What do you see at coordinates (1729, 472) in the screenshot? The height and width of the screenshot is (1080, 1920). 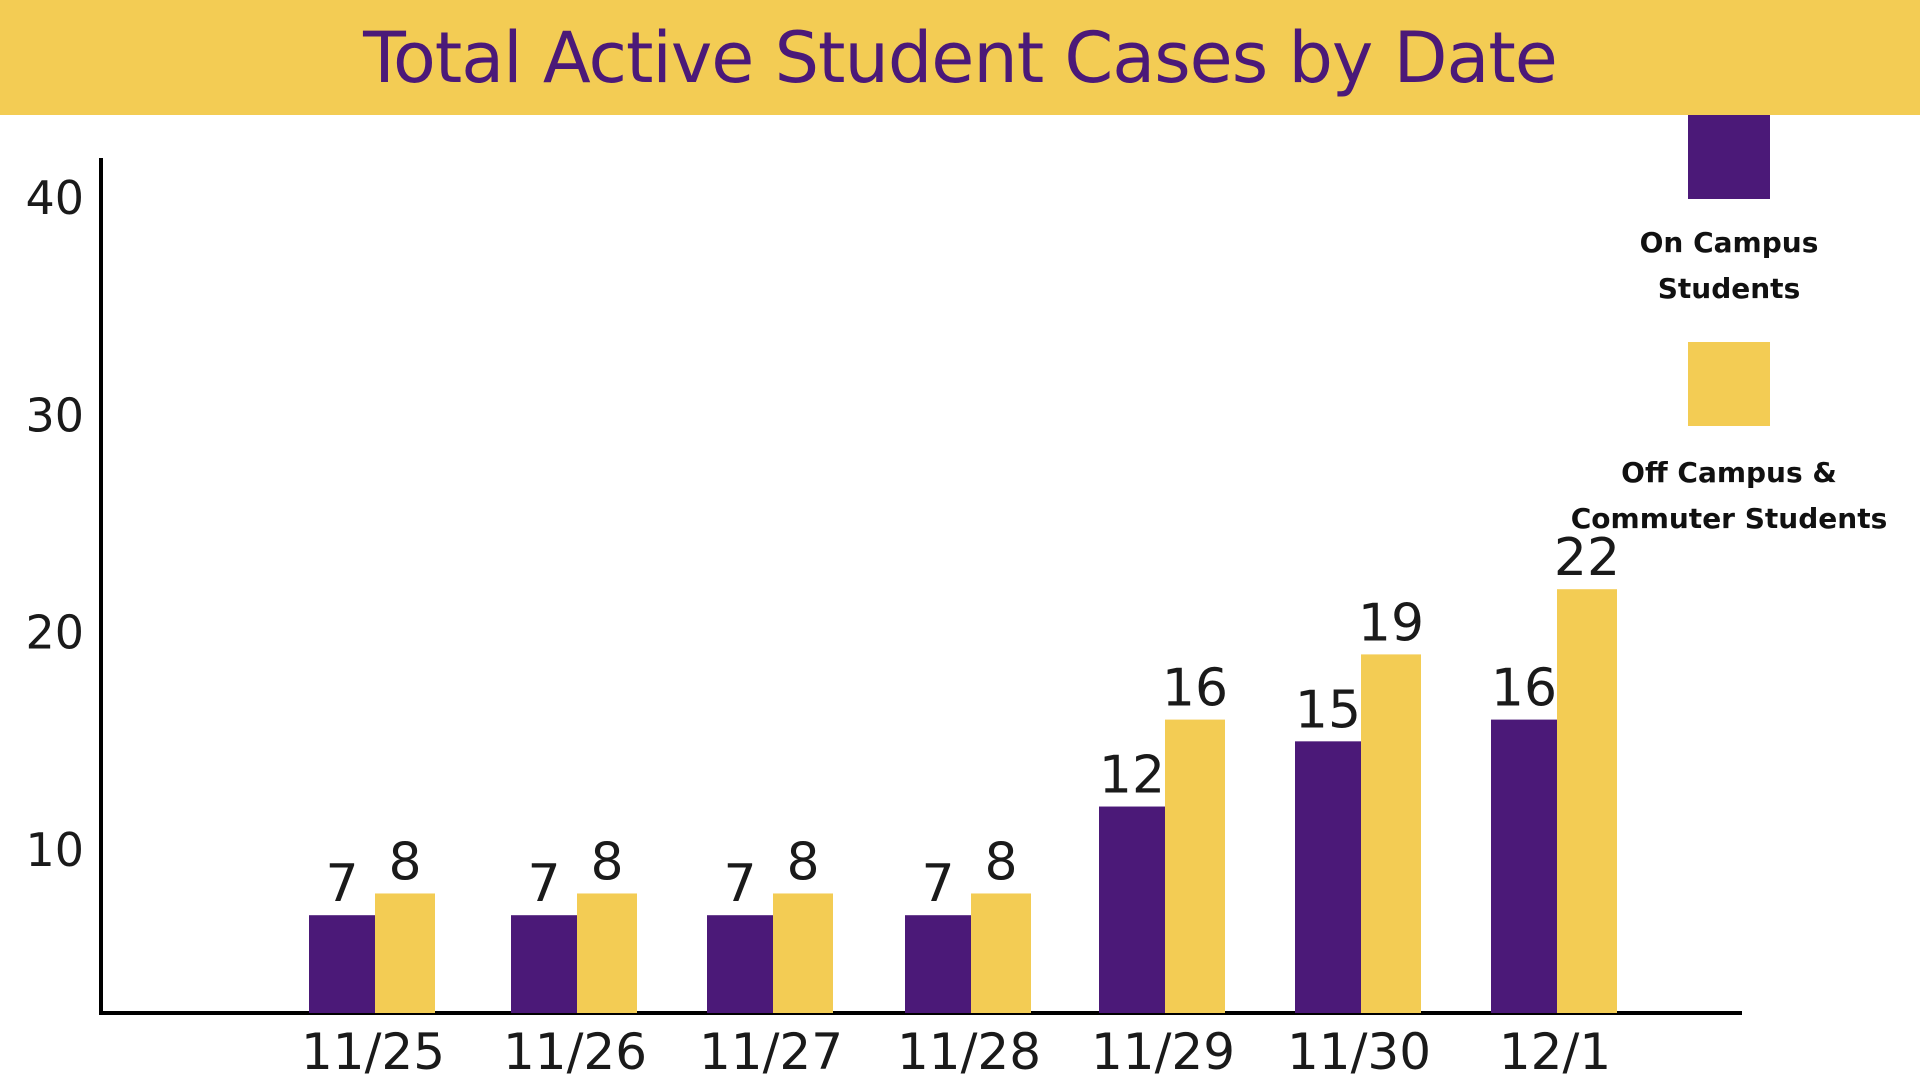 I see `legend-label-off-campus-line-1: Off Campus &` at bounding box center [1729, 472].